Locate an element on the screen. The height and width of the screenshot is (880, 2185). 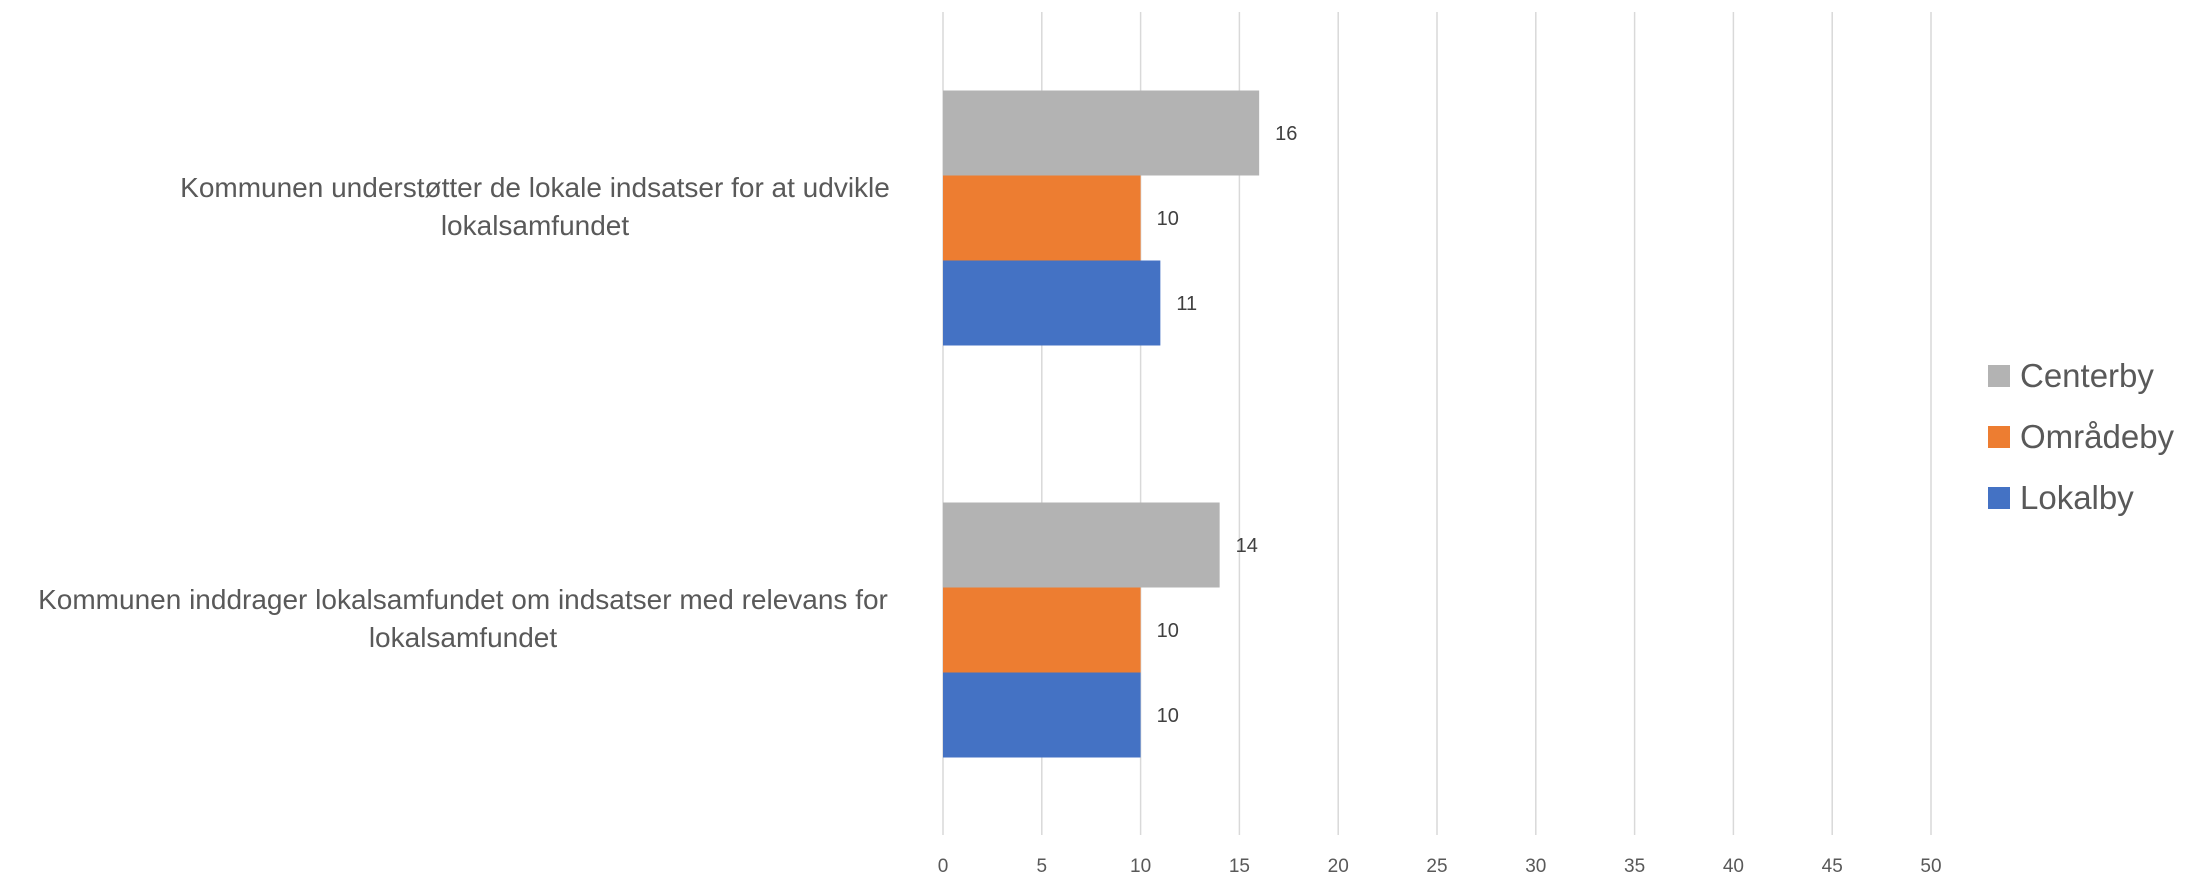
x-tick-label: 25 is located at coordinates (1436, 865).